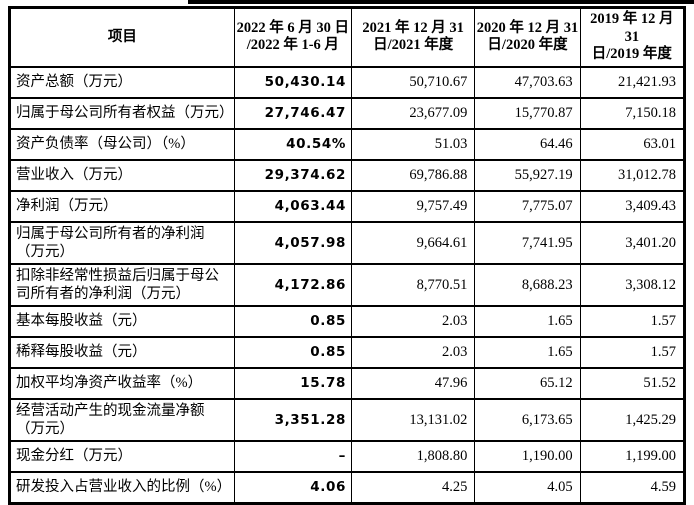 Image resolution: width=694 pixels, height=505 pixels. What do you see at coordinates (413, 206) in the screenshot?
I see `value-2021: 9,757.49` at bounding box center [413, 206].